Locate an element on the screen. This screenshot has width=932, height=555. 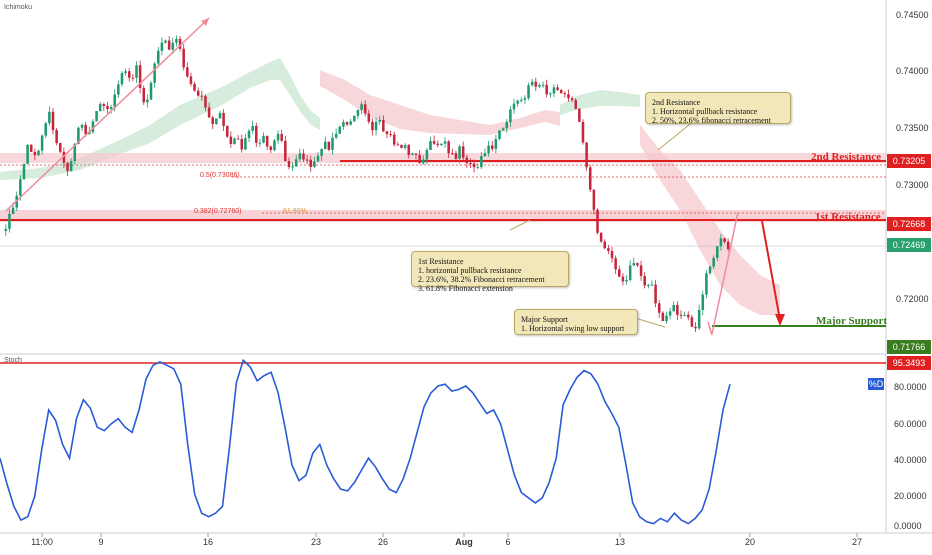
axis-ticks is located at coordinates (449, 535).